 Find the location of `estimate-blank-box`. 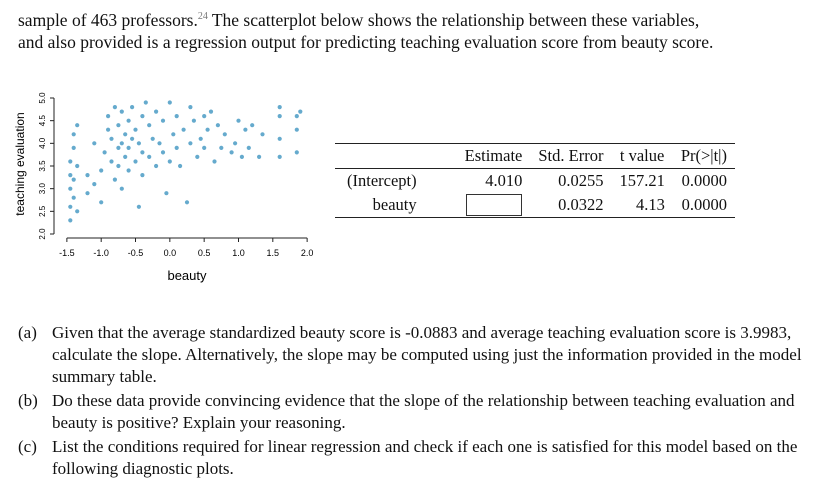

estimate-blank-box is located at coordinates (494, 205).